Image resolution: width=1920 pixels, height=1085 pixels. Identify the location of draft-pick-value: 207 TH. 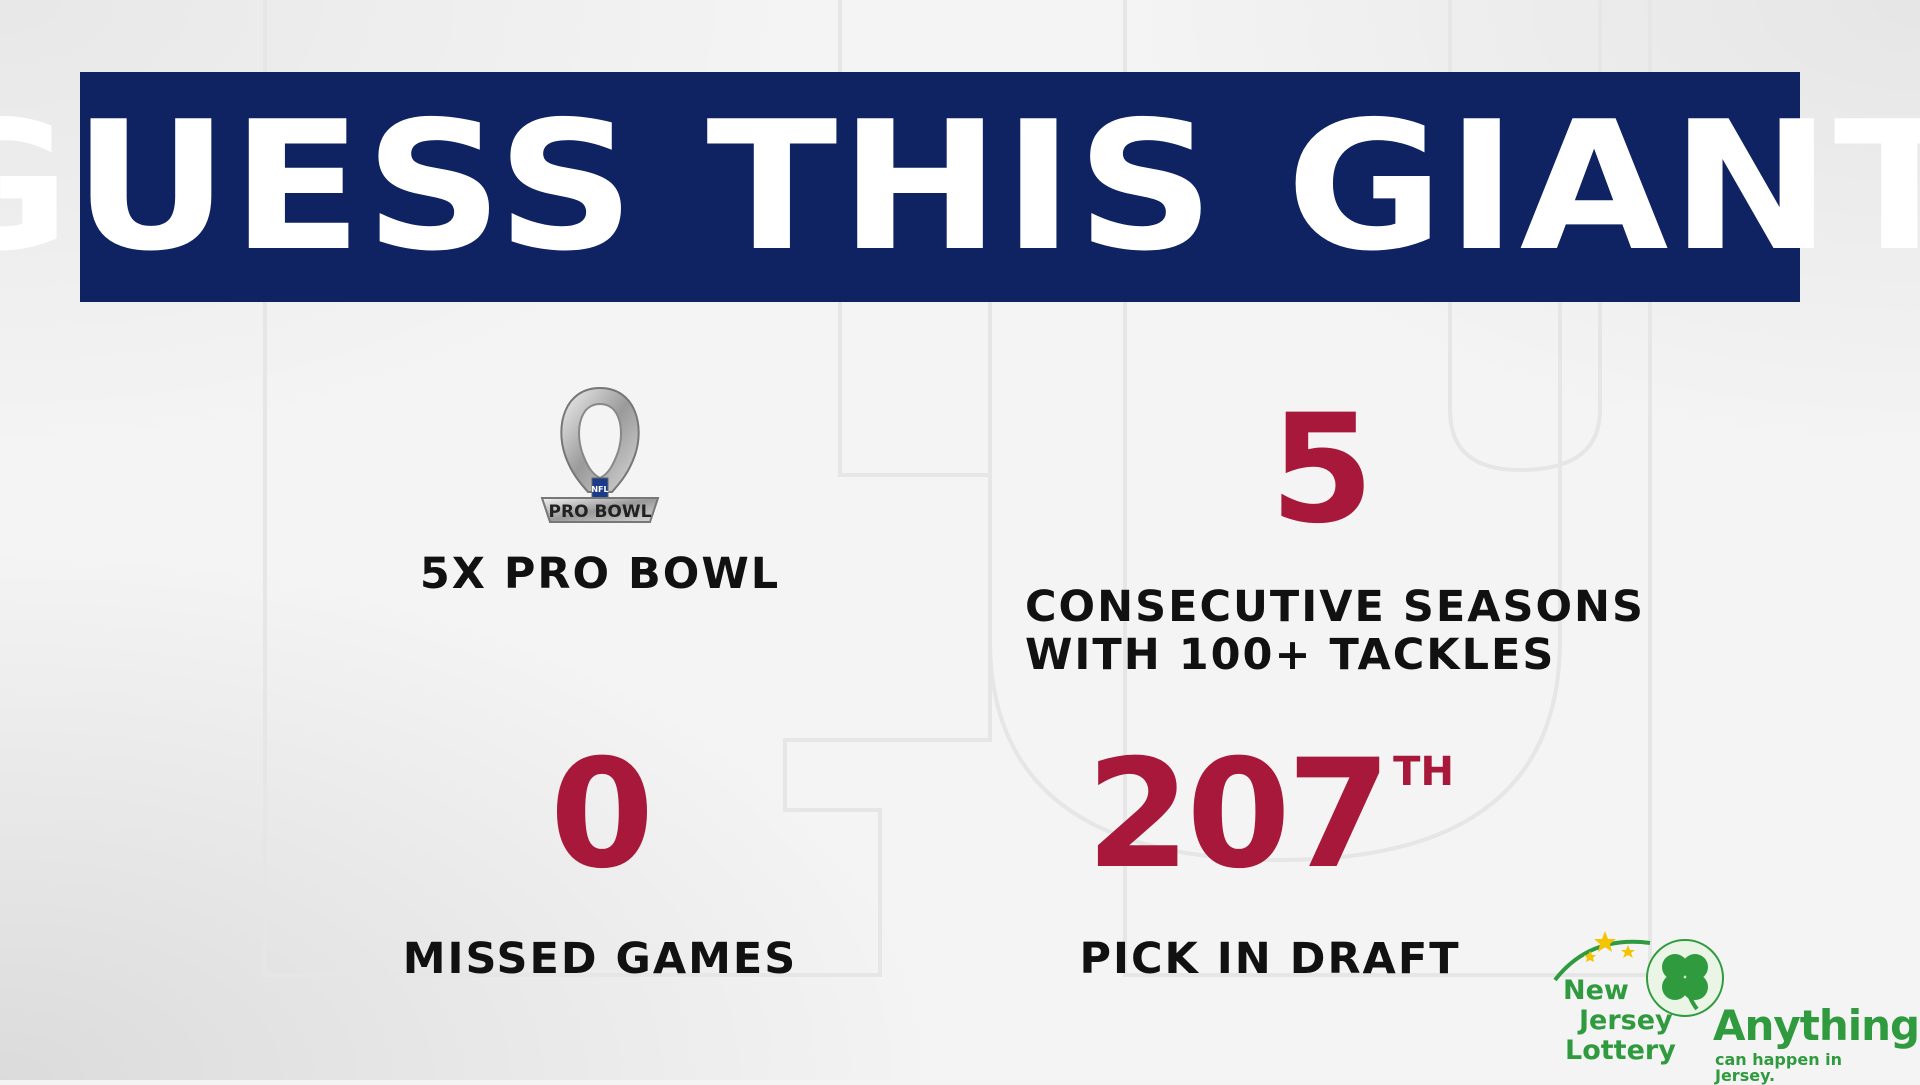
(1270, 815).